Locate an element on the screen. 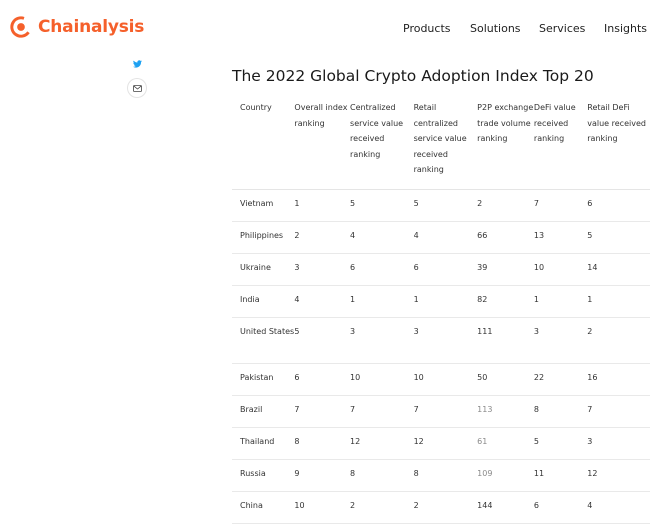  table-row: India 4 1 1 82 1 1 is located at coordinates (441, 301).